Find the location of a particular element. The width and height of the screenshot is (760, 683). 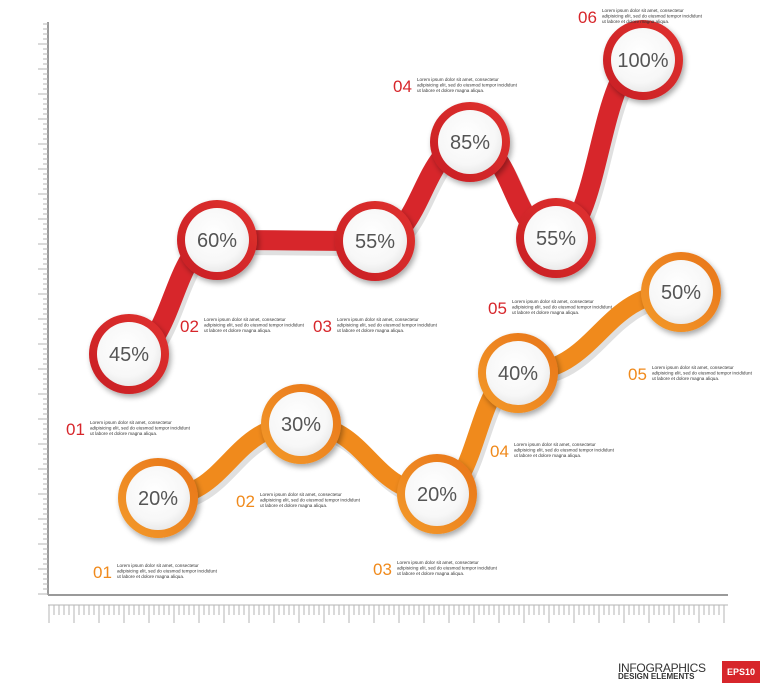

bubble-value: 85% is located at coordinates (470, 143).